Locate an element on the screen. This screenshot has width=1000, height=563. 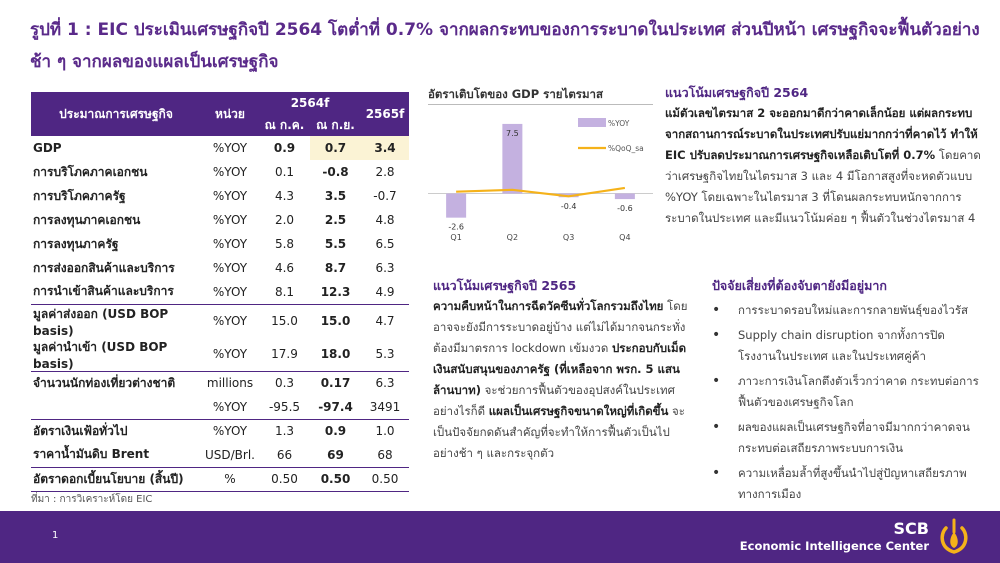
col-header-sep: ณ ก.ย. is located at coordinates (335, 125).